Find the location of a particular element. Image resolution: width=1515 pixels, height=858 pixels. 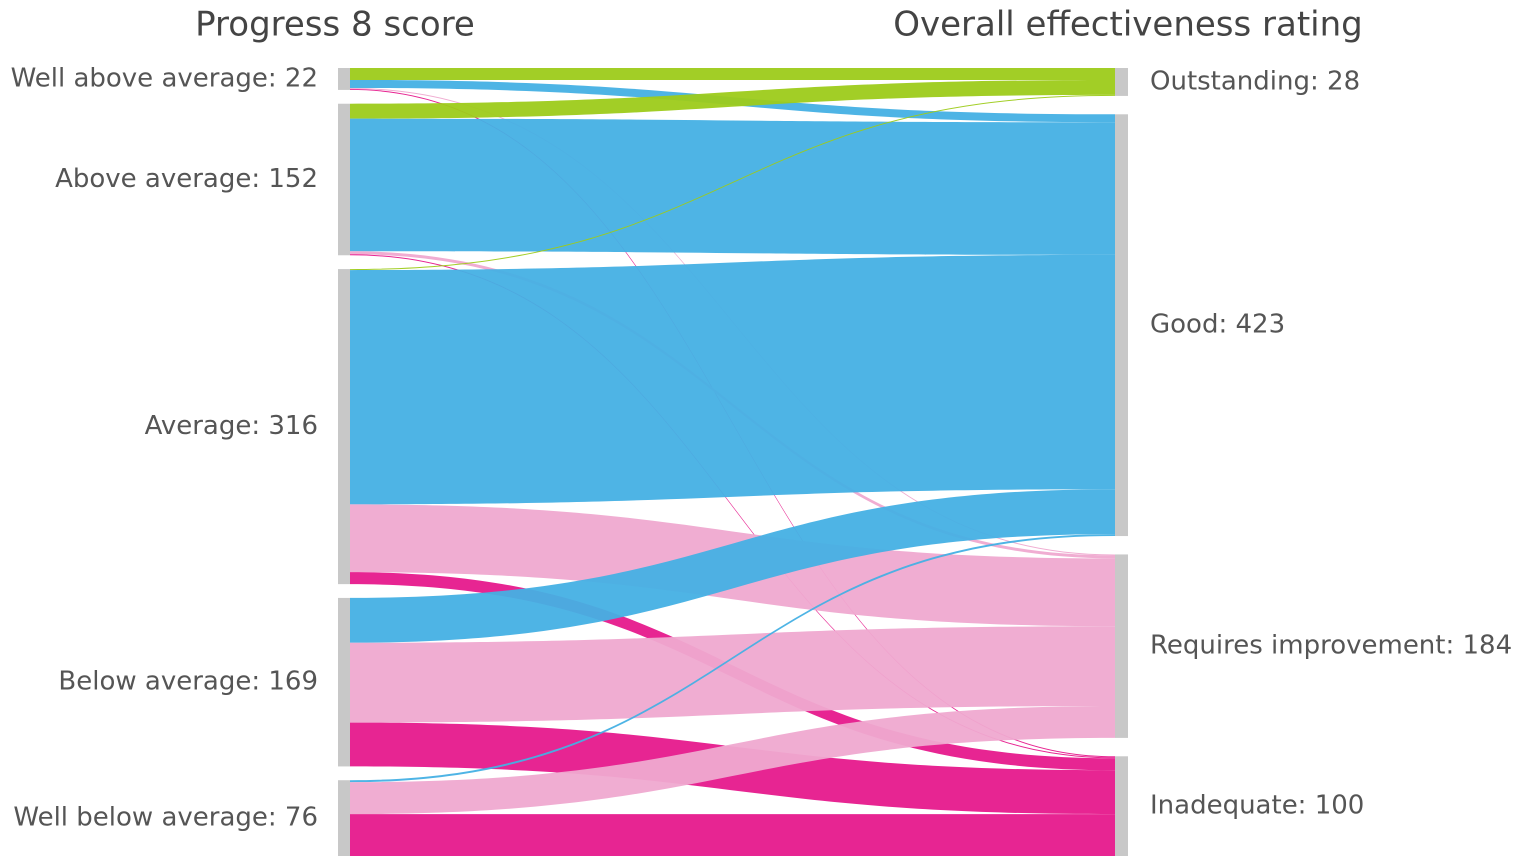

left-node-label: Well above average: 22 is located at coordinates (164, 78).